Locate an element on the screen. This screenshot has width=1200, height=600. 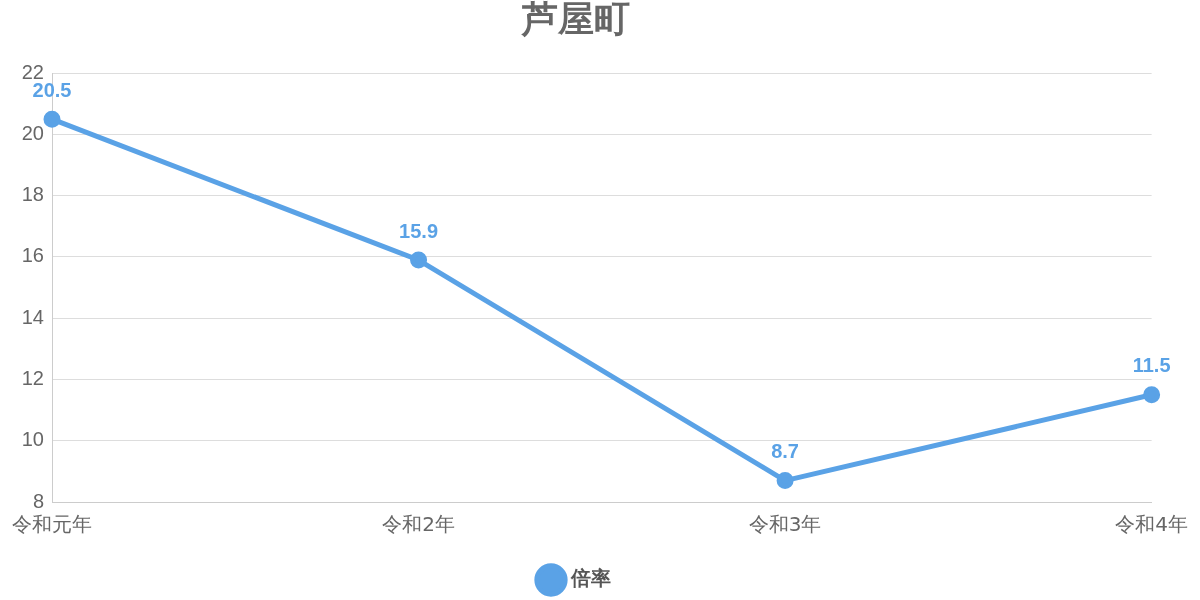
x-tick-label: 令和元年 is located at coordinates (52, 524).